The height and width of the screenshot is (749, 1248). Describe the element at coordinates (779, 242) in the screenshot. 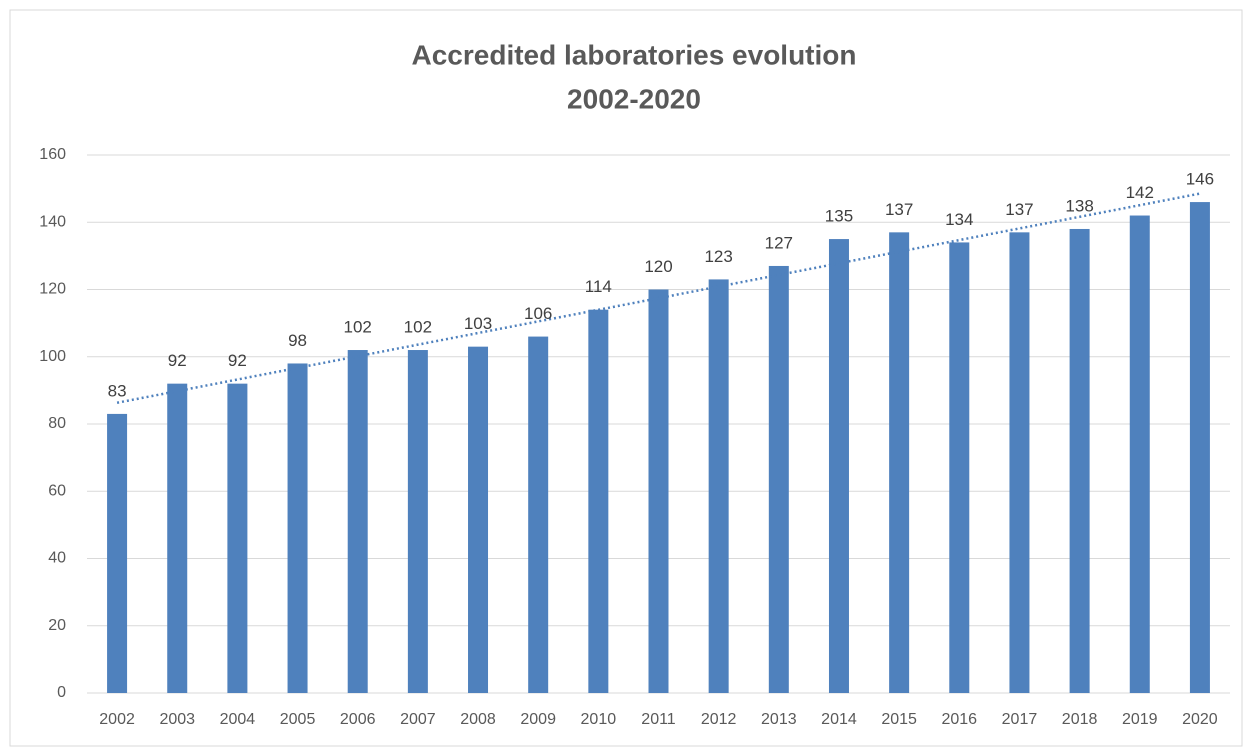

I see `data-label: 127` at that location.